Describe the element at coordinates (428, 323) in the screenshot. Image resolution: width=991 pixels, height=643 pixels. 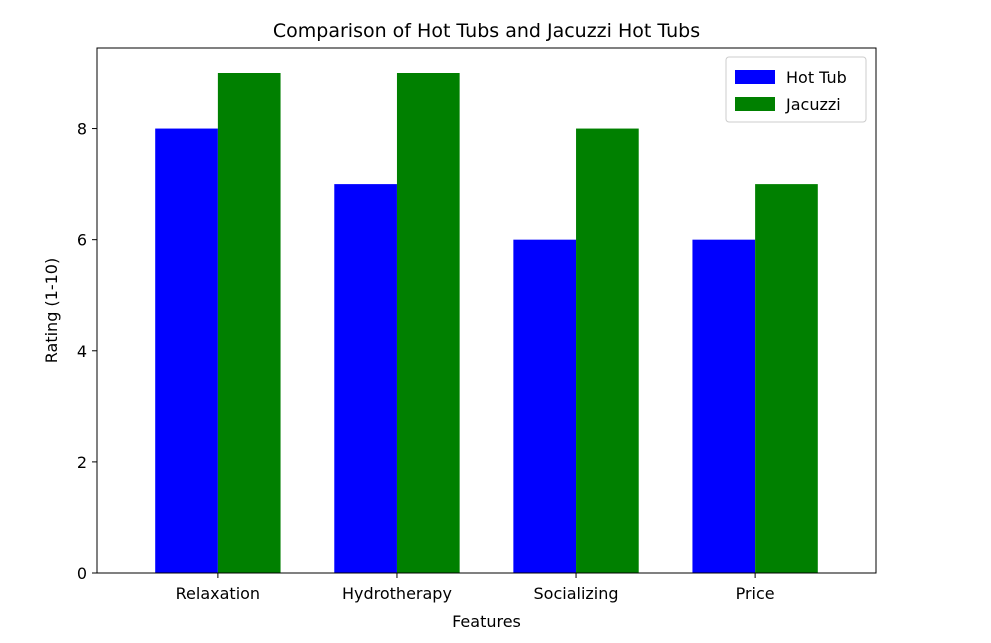
I see `bar-jacuzzi-hydrotherapy` at that location.